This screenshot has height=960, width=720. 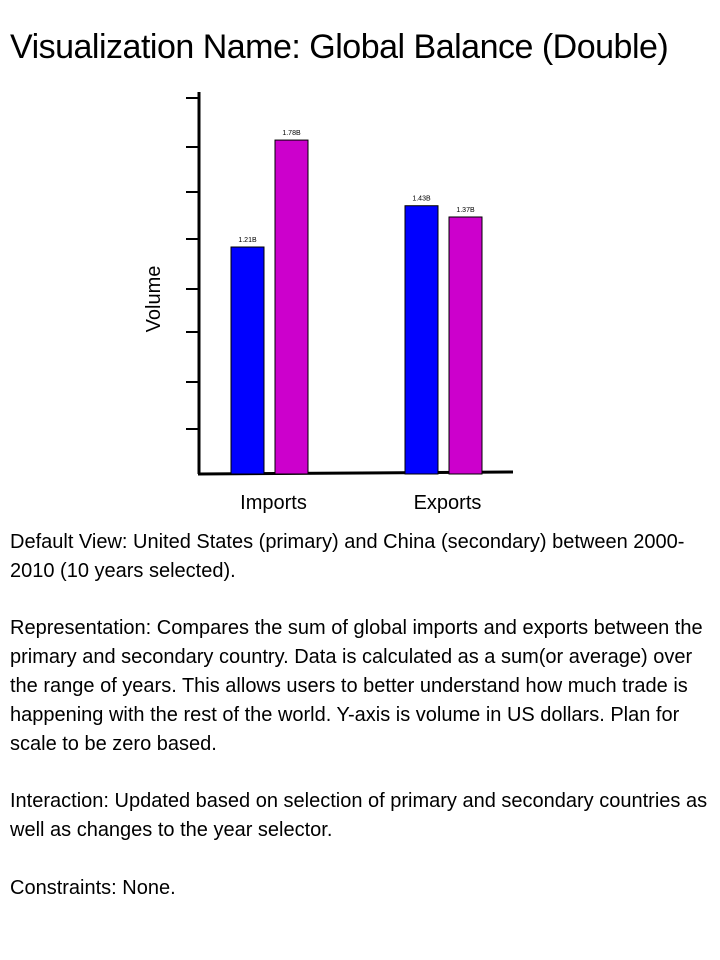 What do you see at coordinates (356, 307) in the screenshot?
I see `chart-bars` at bounding box center [356, 307].